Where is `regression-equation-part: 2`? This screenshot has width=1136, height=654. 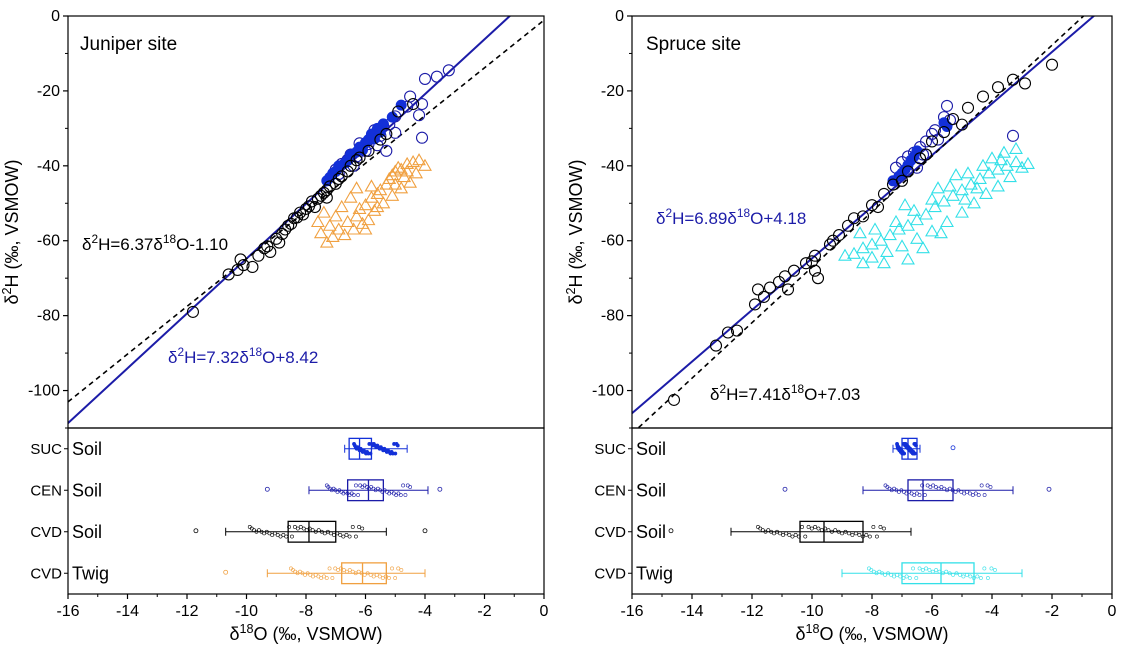
regression-equation-part: 2 is located at coordinates (668, 213).